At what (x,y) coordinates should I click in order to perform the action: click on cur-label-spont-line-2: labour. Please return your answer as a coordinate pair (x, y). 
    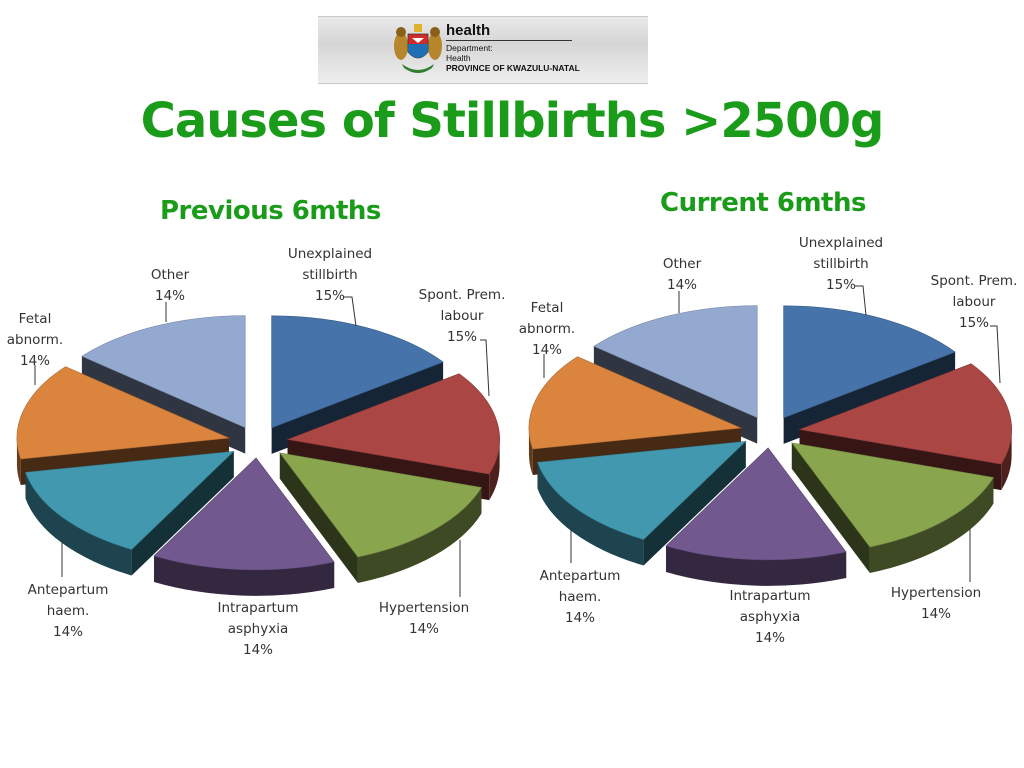
    Looking at the image, I should click on (974, 302).